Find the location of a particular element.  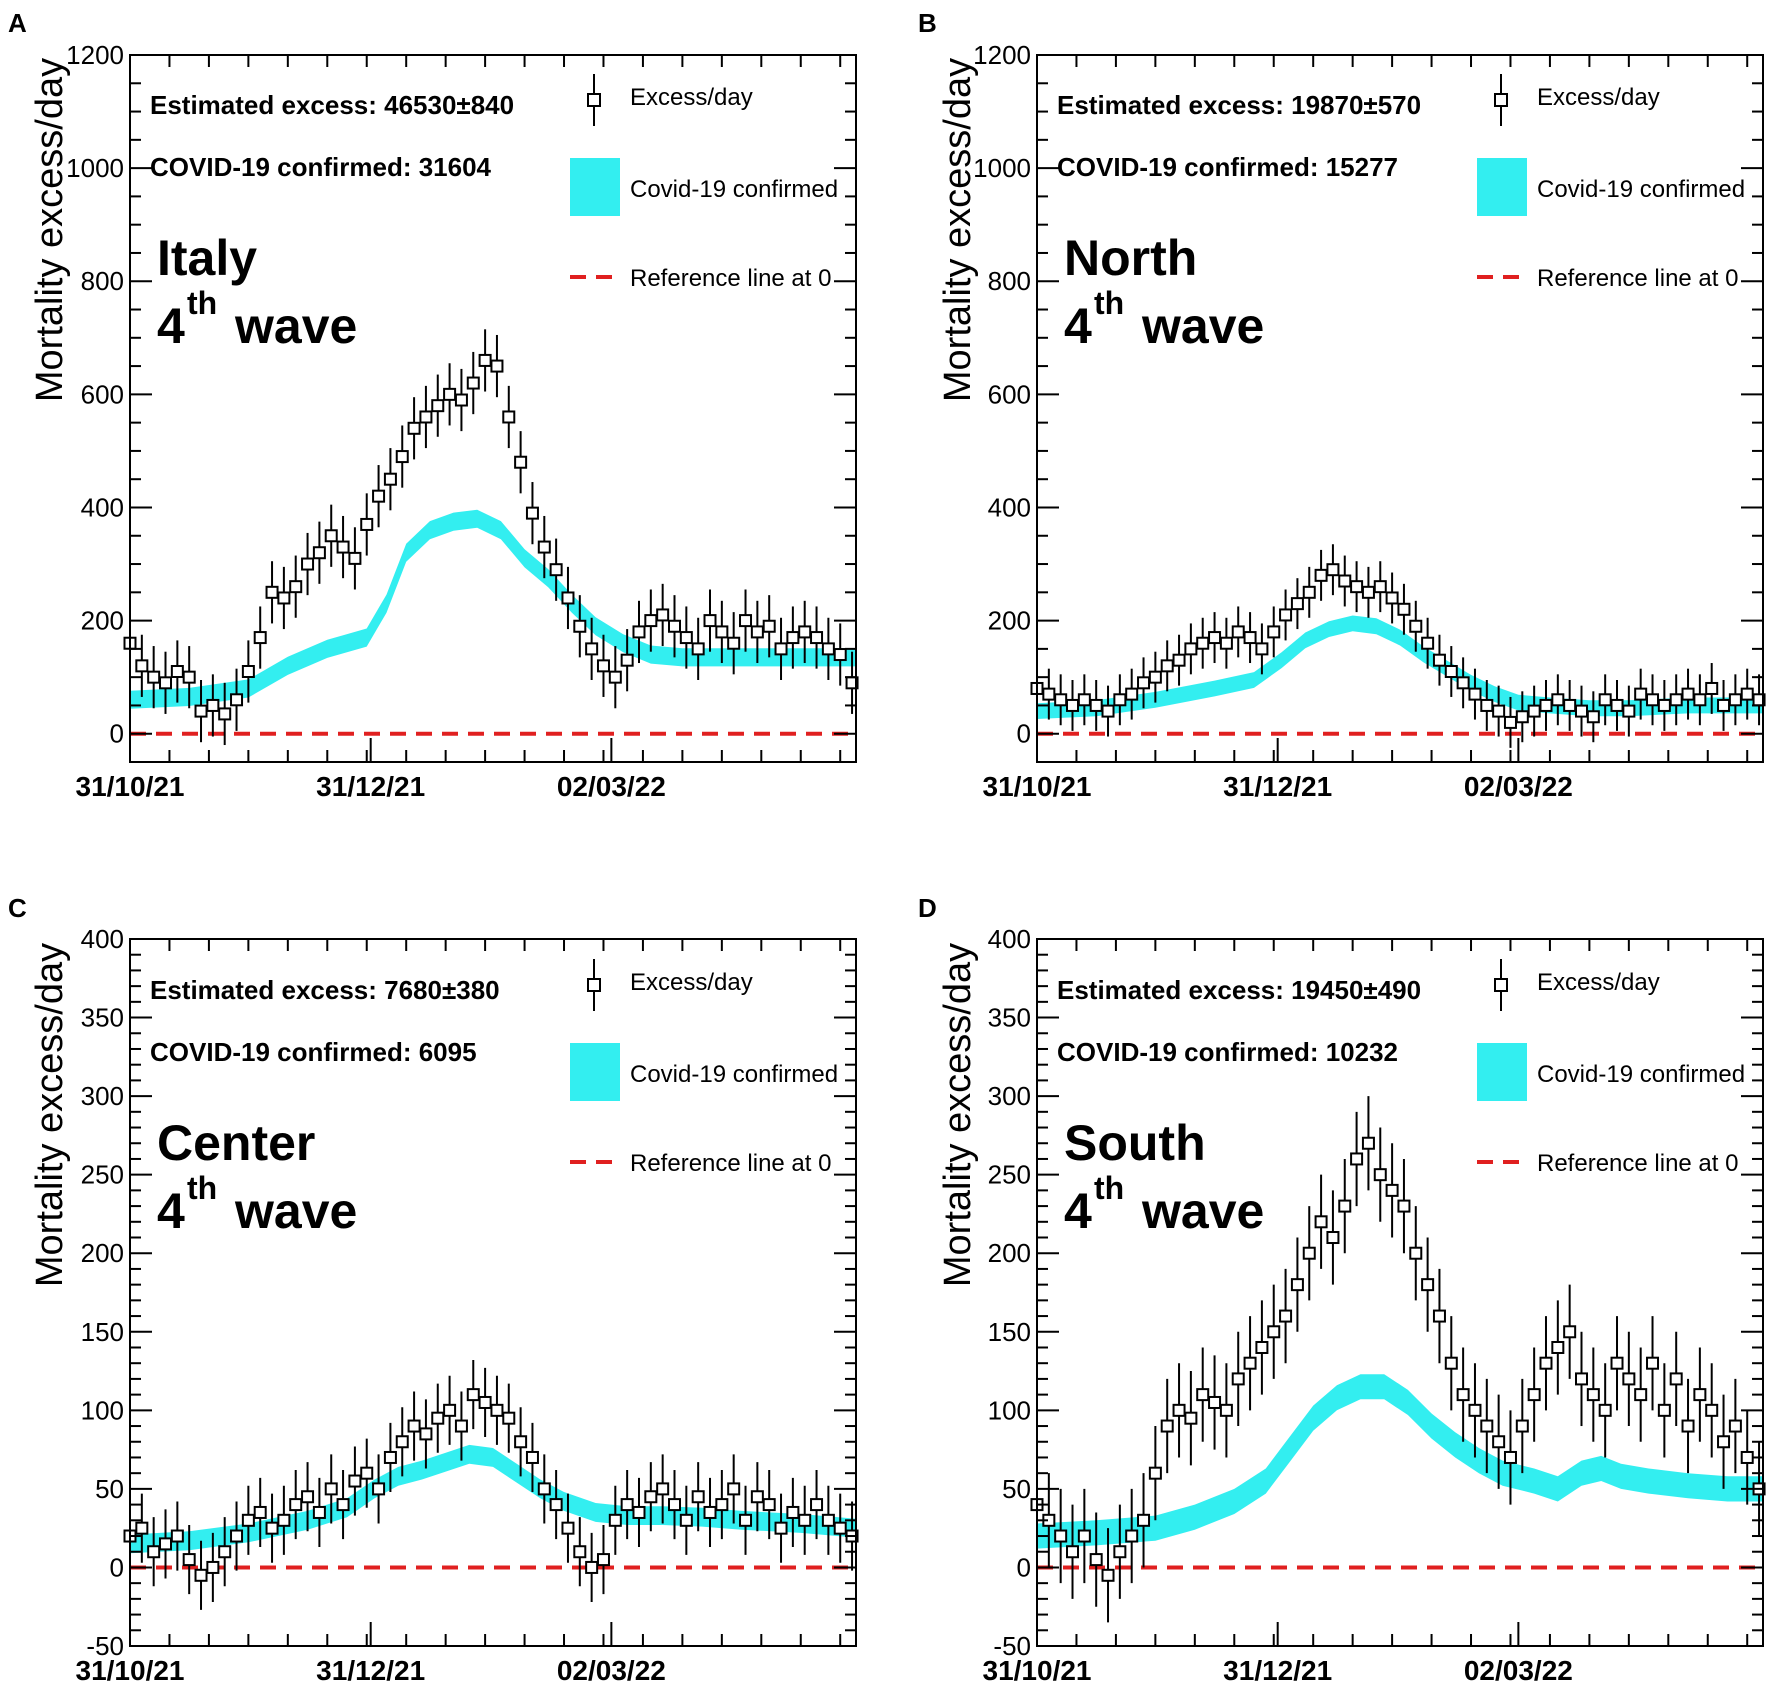

wave-word: wave is located at coordinates (295, 326).